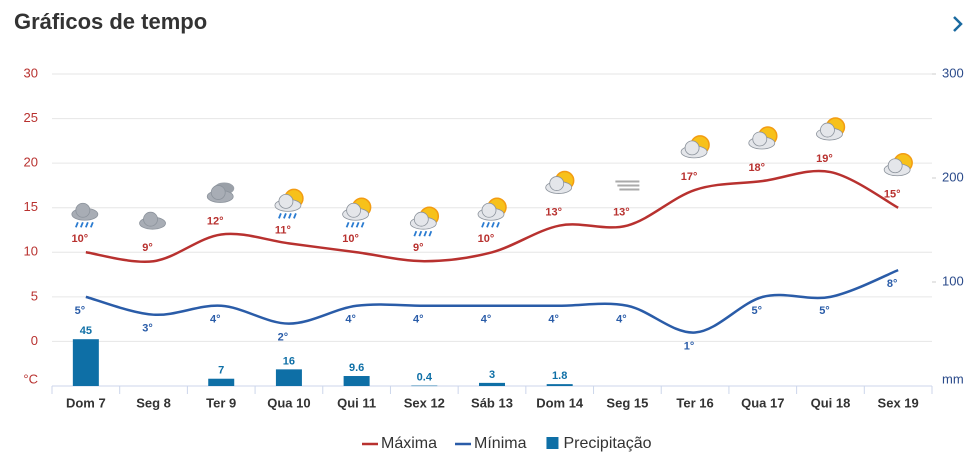 The height and width of the screenshot is (462, 980). Describe the element at coordinates (552, 443) in the screenshot. I see `legend-swatch` at that location.